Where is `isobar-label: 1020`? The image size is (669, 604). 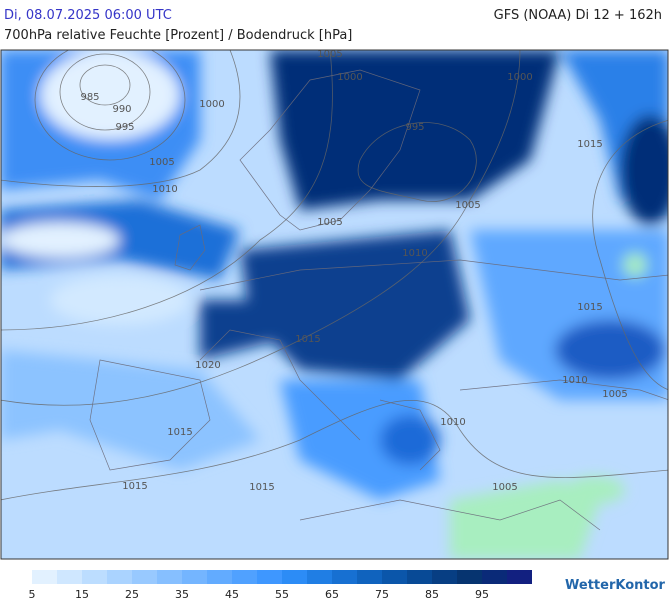 isobar-label: 1020 is located at coordinates (207, 365).